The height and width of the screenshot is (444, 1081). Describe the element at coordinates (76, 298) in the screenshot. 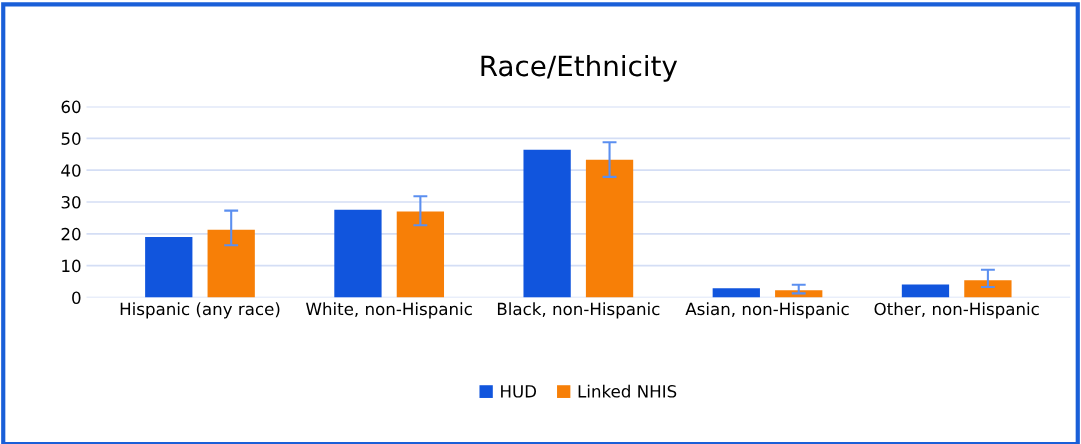

I see `y-tick-label: 0` at that location.